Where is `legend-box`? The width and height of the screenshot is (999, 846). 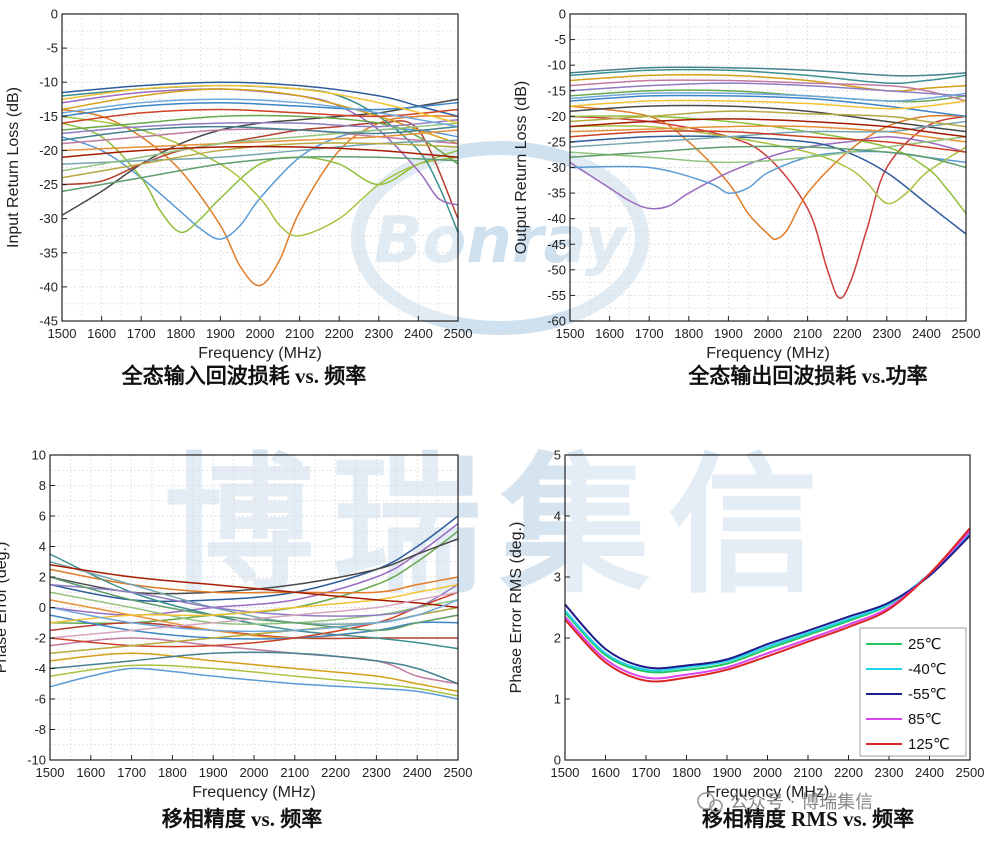 legend-box is located at coordinates (913, 692).